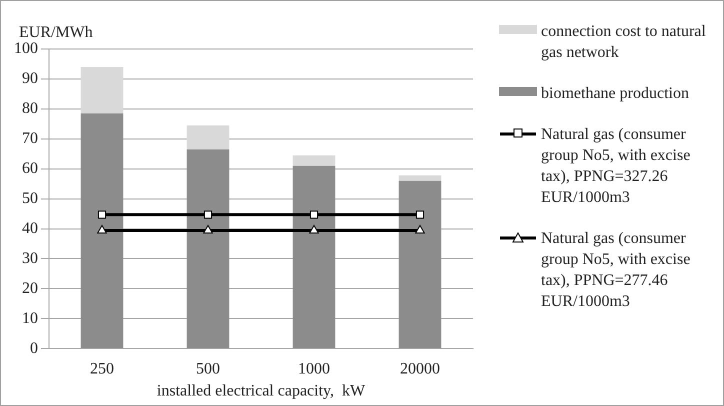  What do you see at coordinates (26, 49) in the screenshot?
I see `y-tick-label: 100` at bounding box center [26, 49].